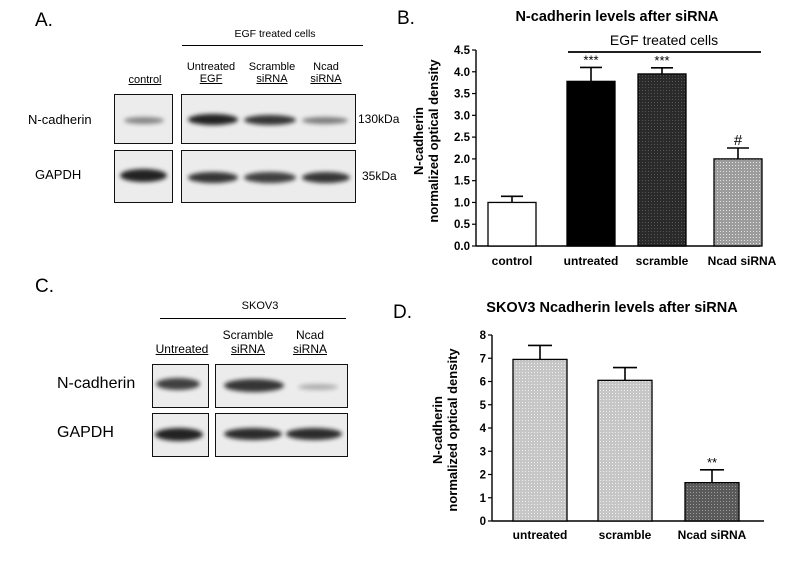 The width and height of the screenshot is (800, 563). I want to click on y-tick-label: 3.5, so click(462, 95).